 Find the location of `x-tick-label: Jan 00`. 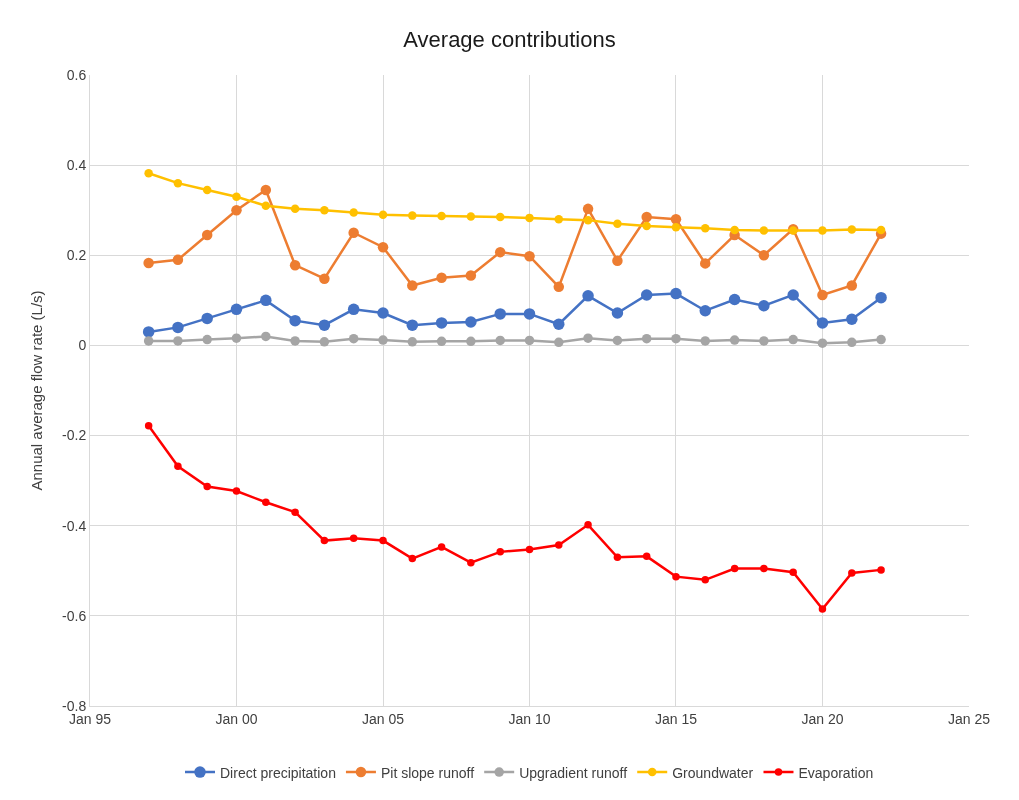

x-tick-label: Jan 00 is located at coordinates (236, 718).